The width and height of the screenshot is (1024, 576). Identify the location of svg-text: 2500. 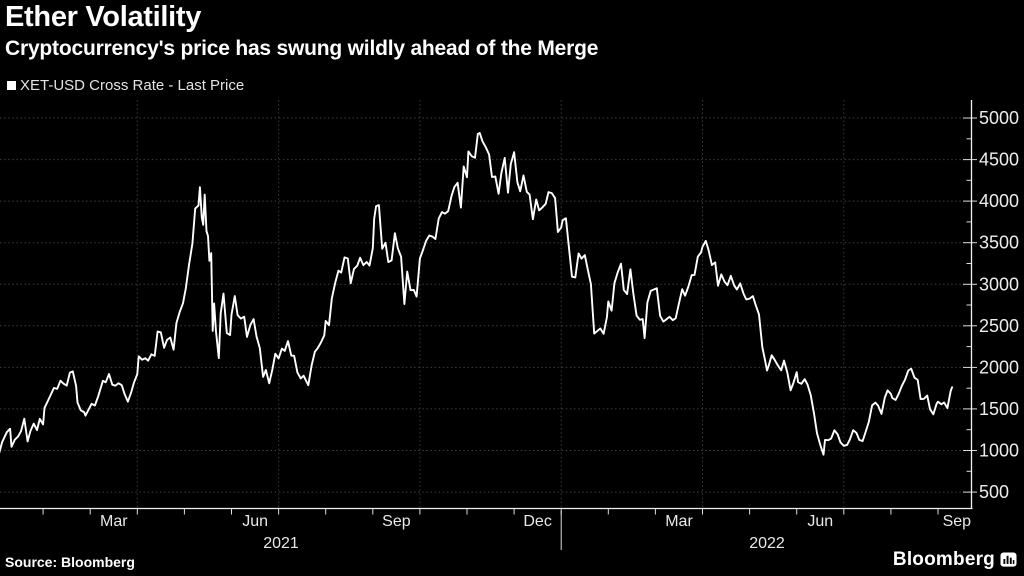
(999, 326).